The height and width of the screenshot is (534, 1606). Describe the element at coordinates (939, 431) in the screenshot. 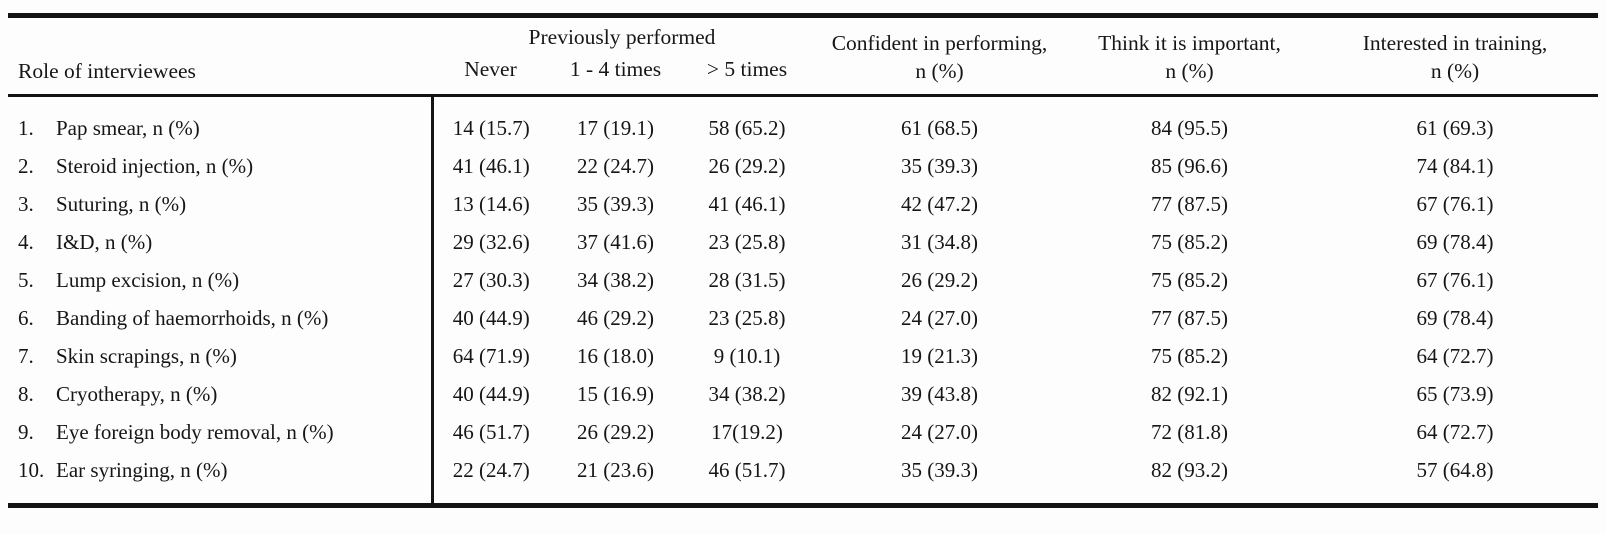

I see `cell-confident: 24 (27.0)` at that location.